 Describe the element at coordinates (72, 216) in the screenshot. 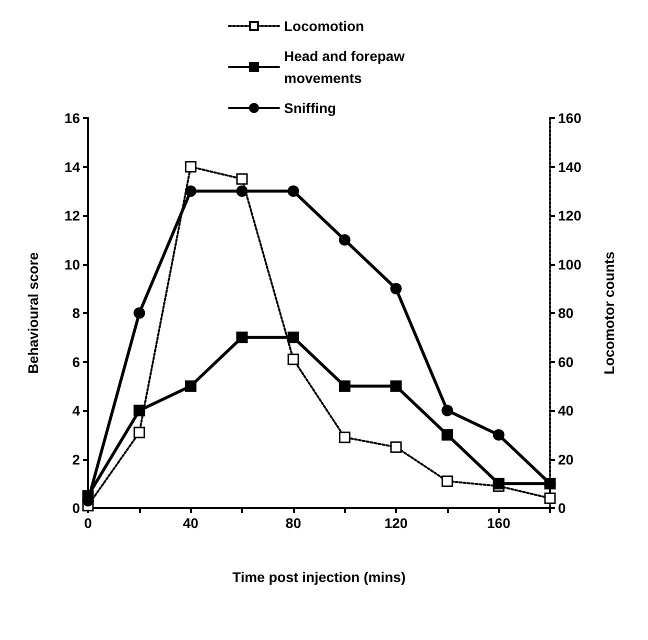

I see `y-tick-label: 12` at that location.